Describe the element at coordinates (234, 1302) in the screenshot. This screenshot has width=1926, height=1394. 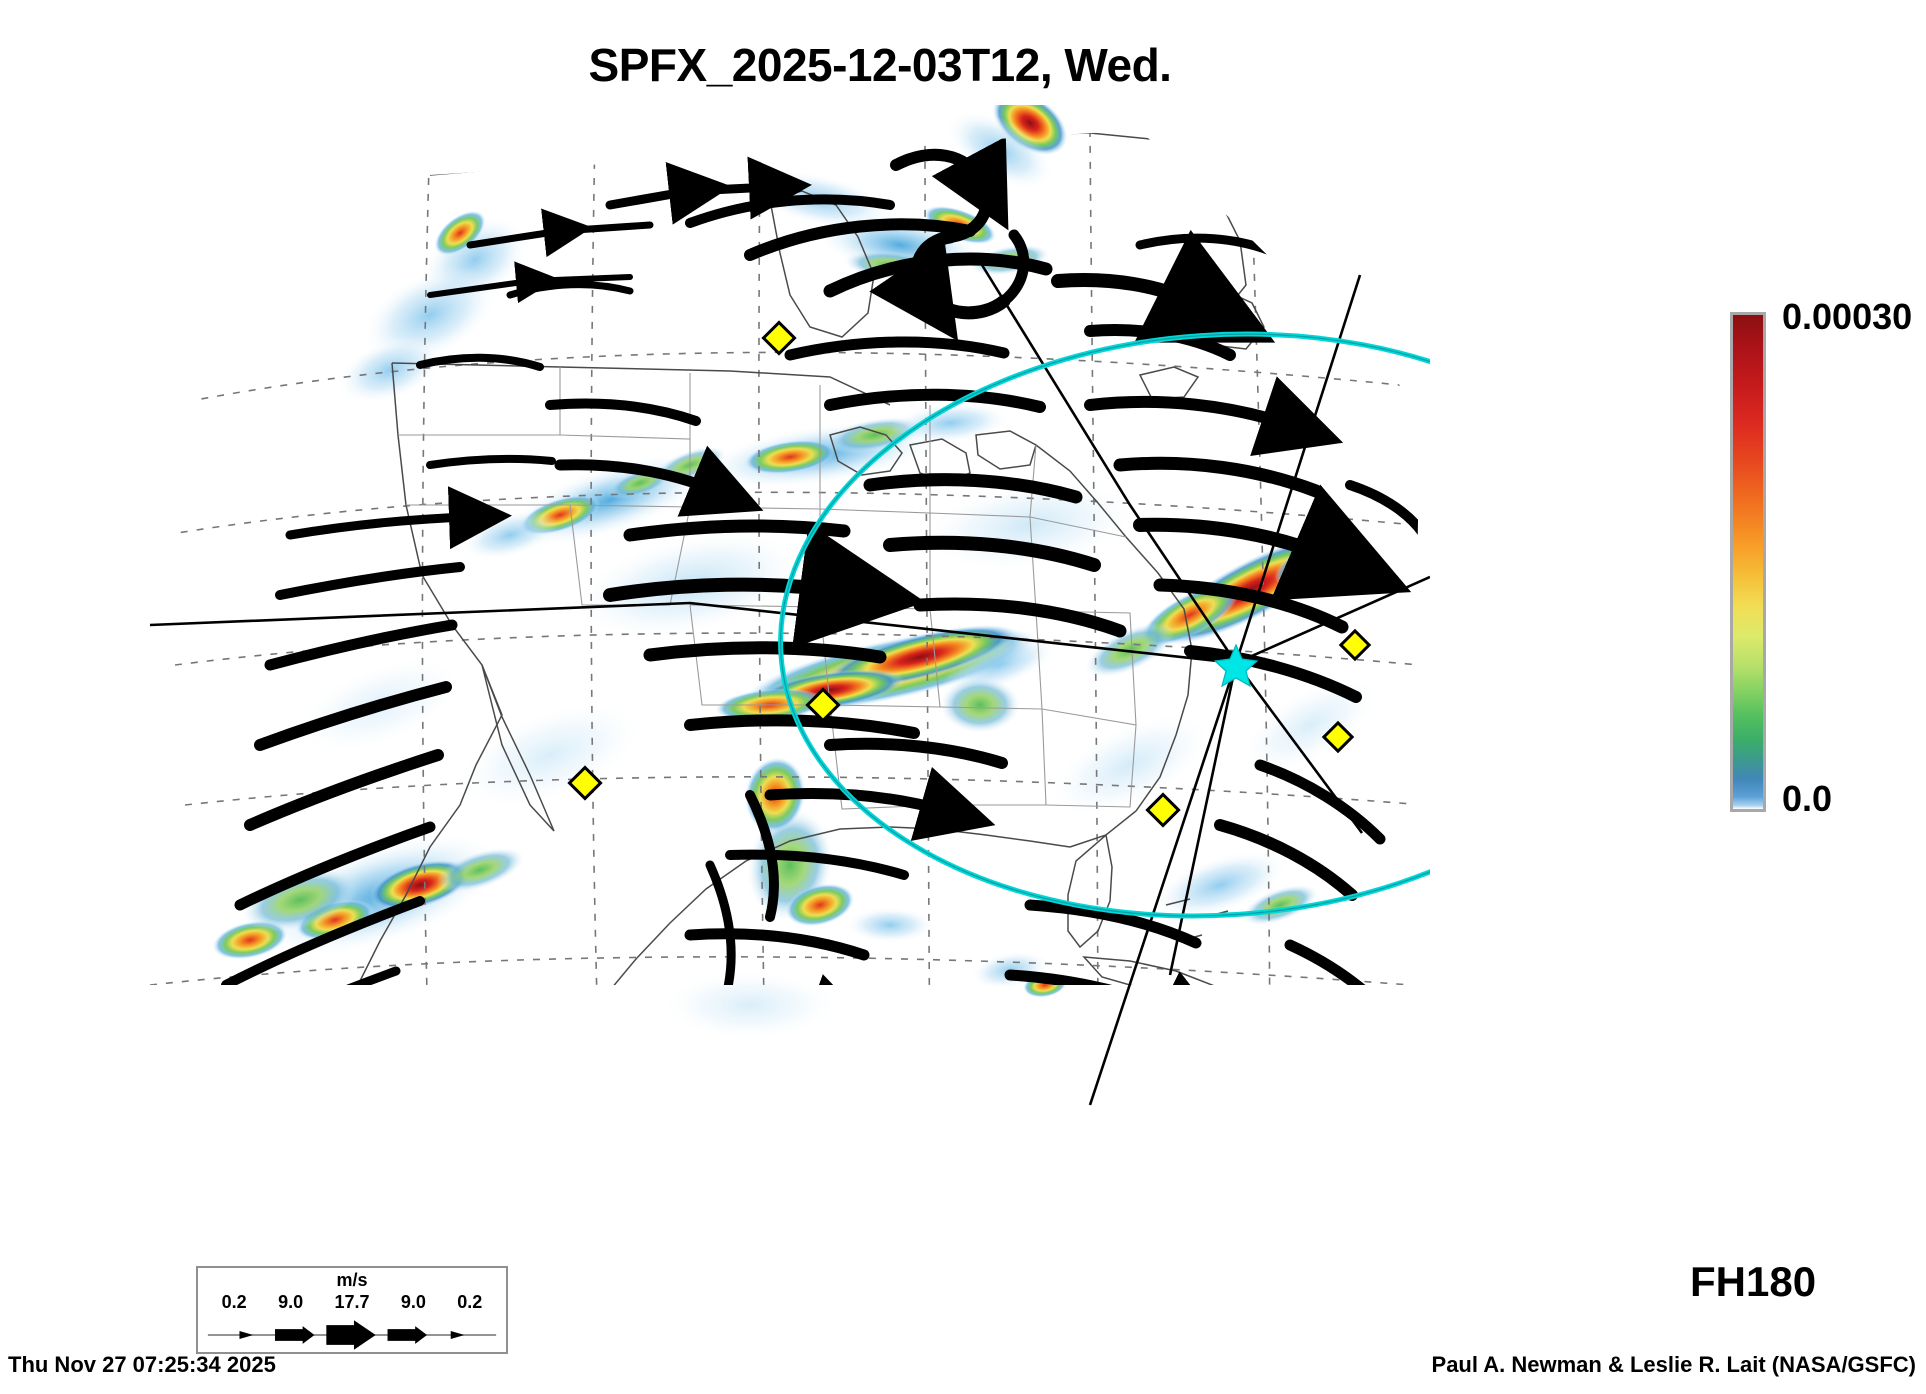
I see `wind-value-1: 0.2` at that location.